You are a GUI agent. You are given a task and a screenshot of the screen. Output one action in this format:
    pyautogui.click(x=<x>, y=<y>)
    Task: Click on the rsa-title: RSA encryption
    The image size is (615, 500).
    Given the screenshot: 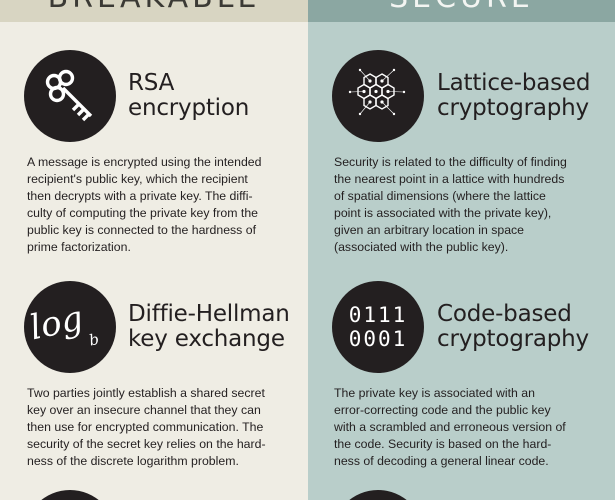 What is the action you would take?
    pyautogui.click(x=189, y=95)
    